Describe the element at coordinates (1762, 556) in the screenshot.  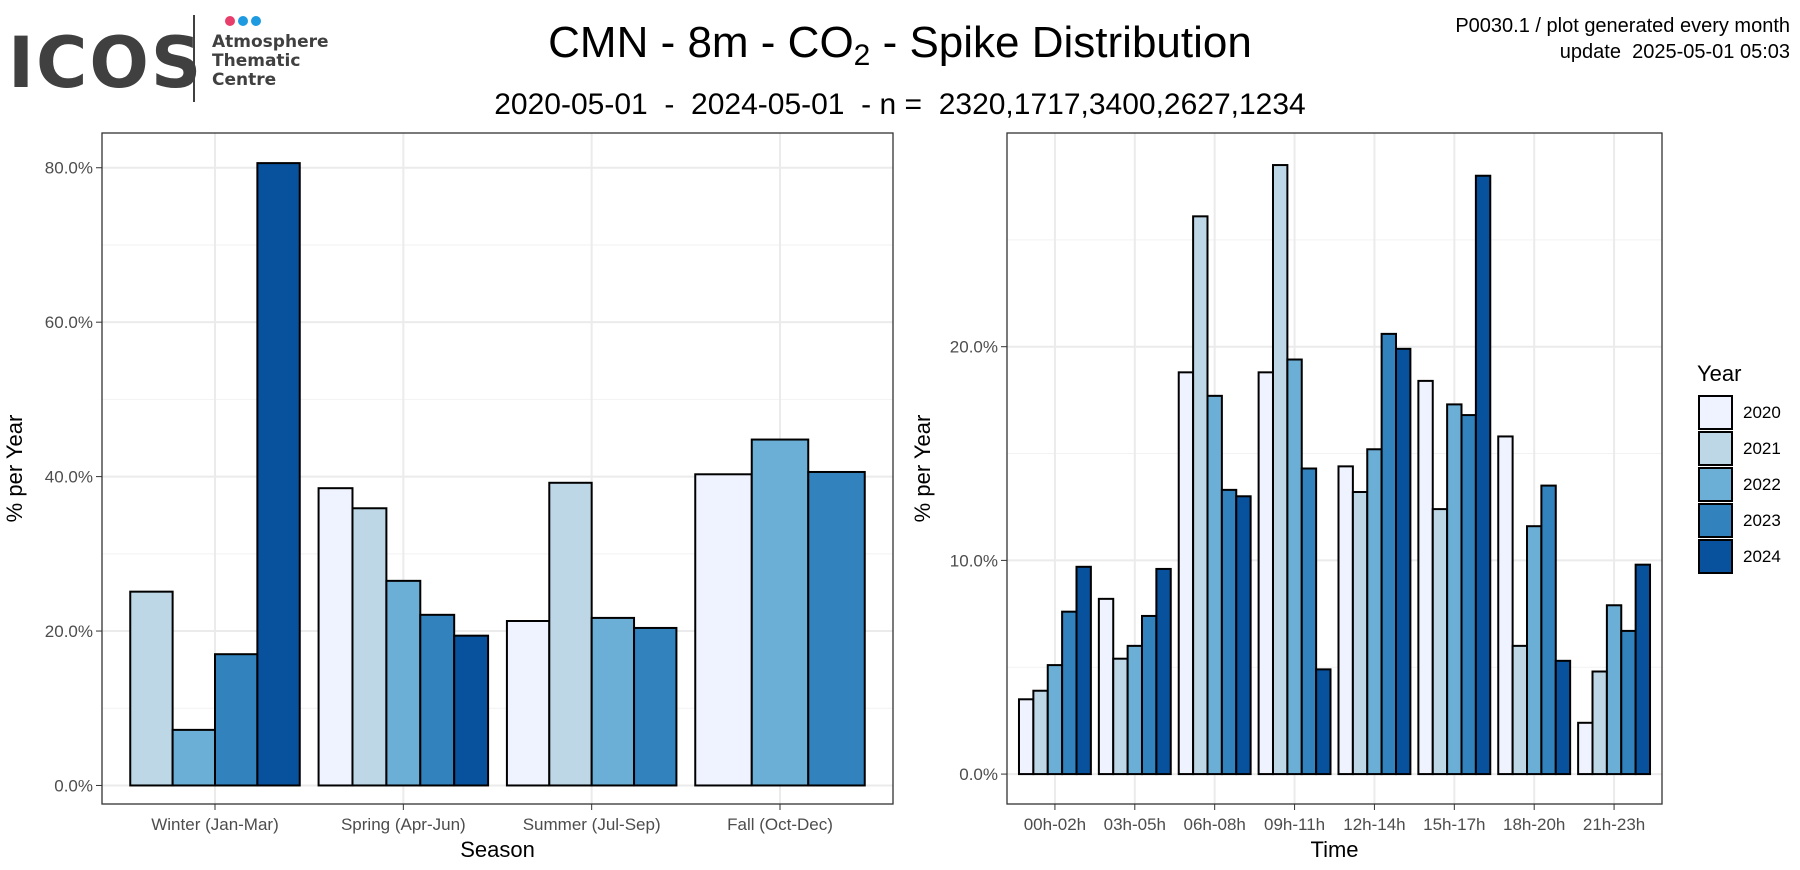
I see `legend-label-2024: 2024` at that location.